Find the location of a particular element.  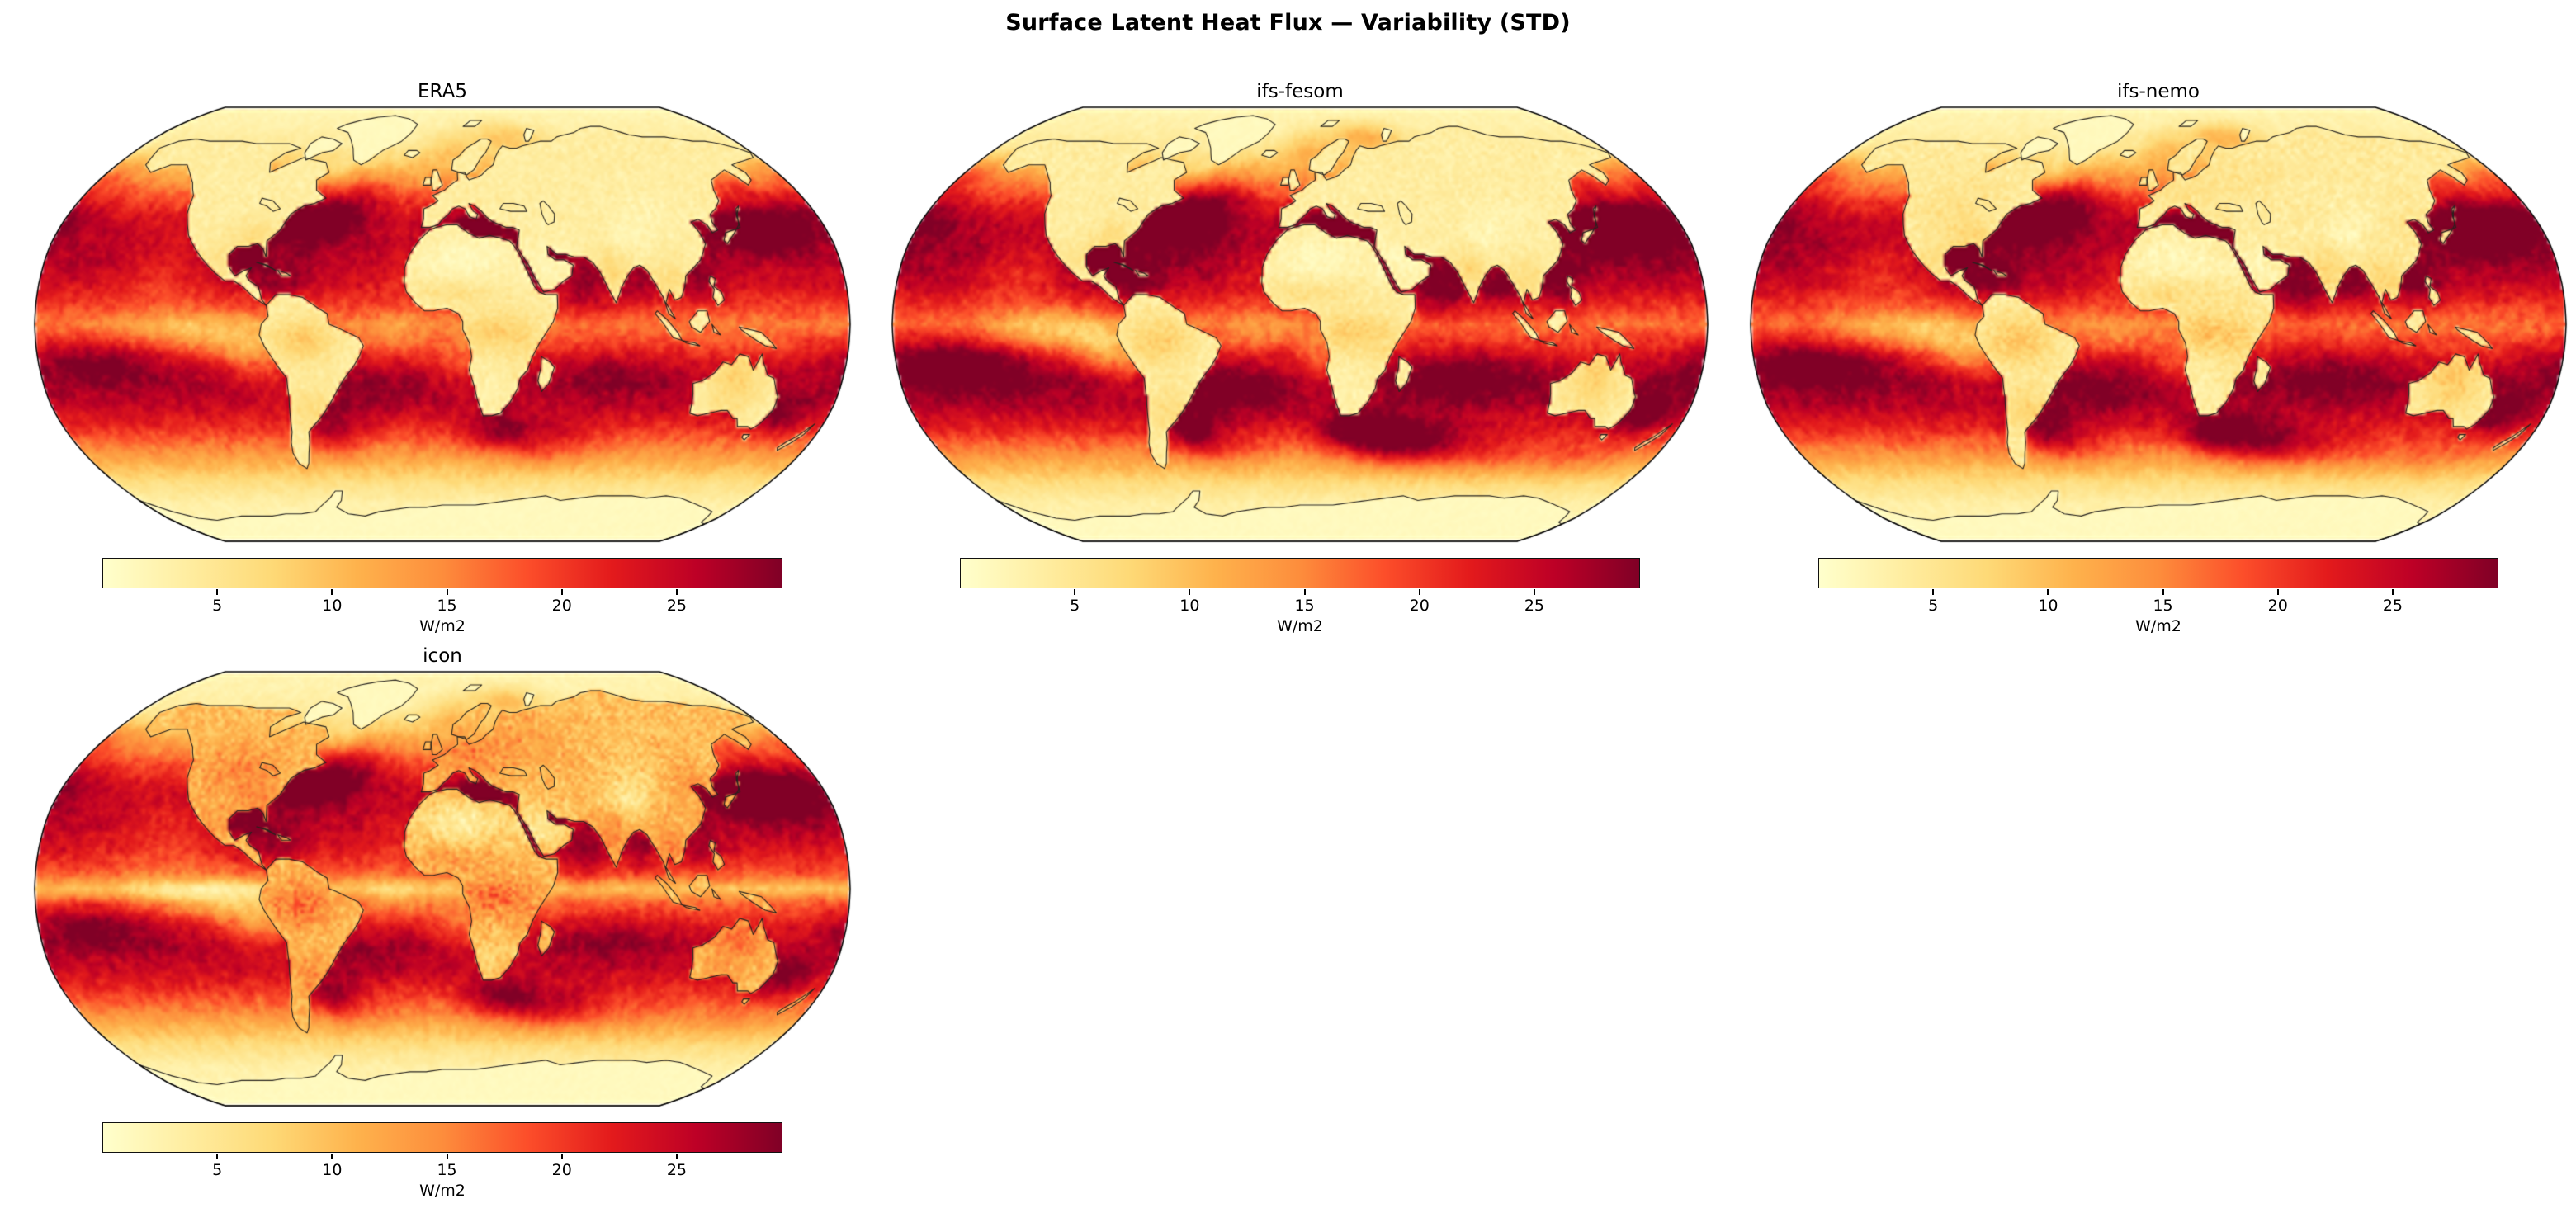

map-canvas-ifs-fesom is located at coordinates (1300, 324).